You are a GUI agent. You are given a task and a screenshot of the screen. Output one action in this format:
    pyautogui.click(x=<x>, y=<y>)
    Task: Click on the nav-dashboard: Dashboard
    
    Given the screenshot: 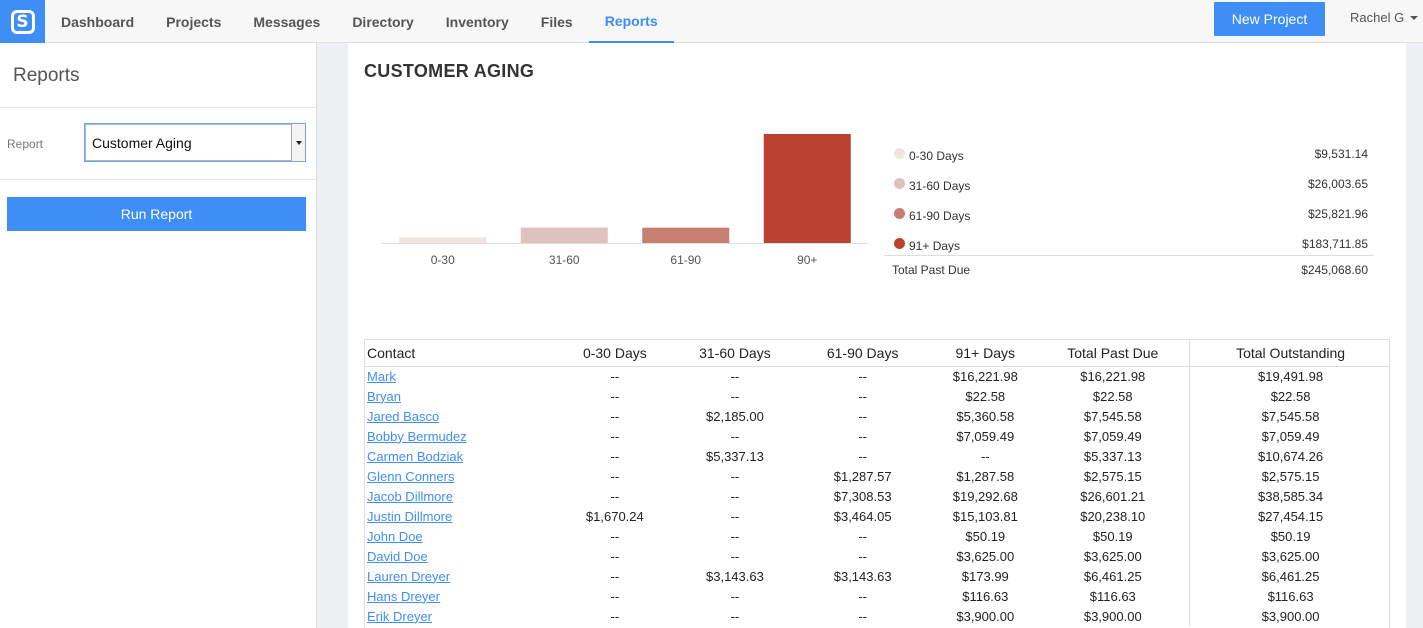 What is the action you would take?
    pyautogui.click(x=98, y=21)
    